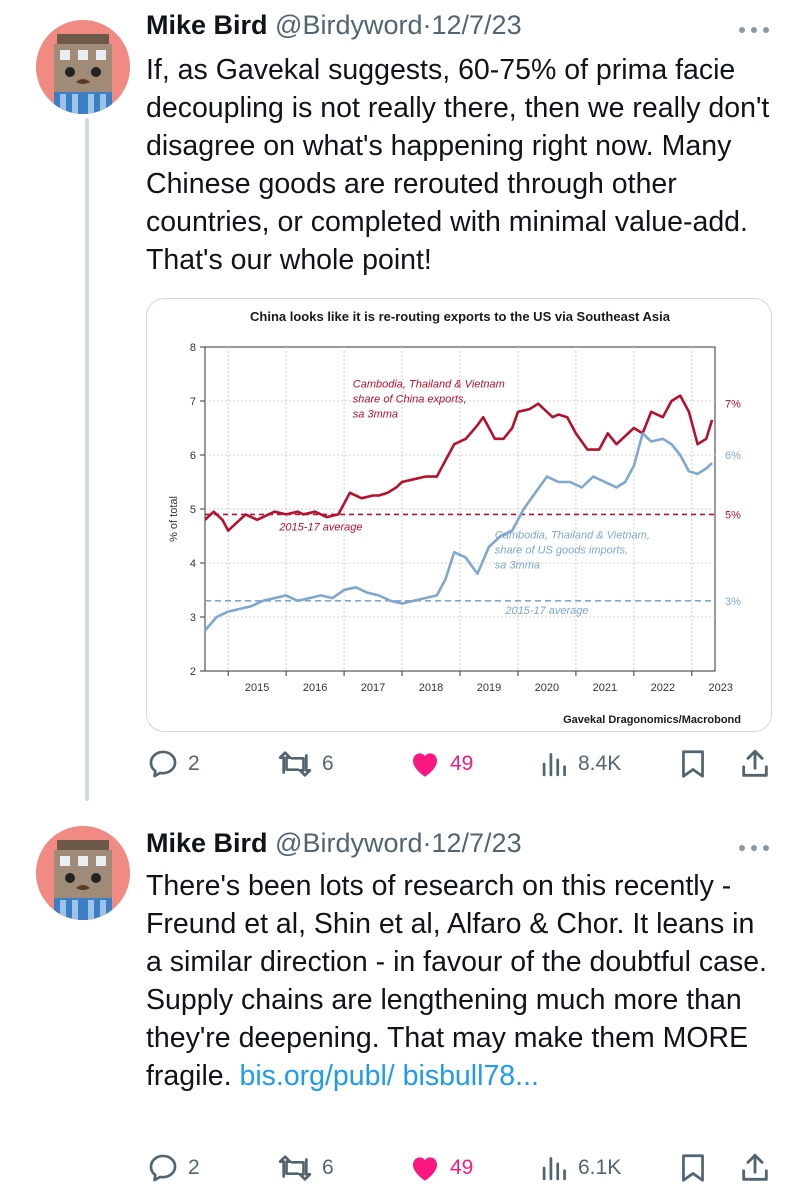 Image resolution: width=811 pixels, height=1200 pixels. Describe the element at coordinates (174, 519) in the screenshot. I see `y-axis-label: % of total` at that location.